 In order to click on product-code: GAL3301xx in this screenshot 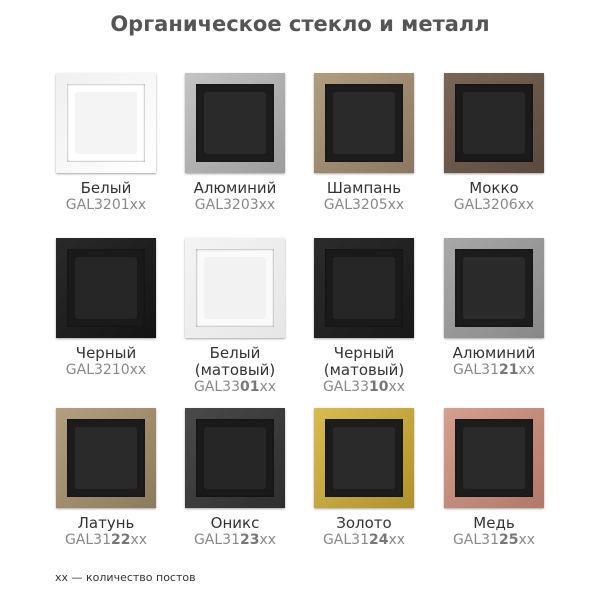, I will do `click(235, 387)`.